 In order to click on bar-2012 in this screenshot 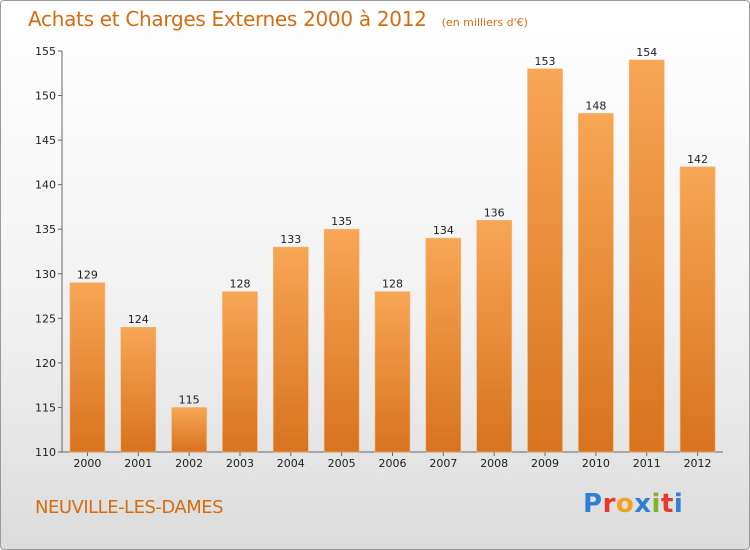, I will do `click(697, 309)`.